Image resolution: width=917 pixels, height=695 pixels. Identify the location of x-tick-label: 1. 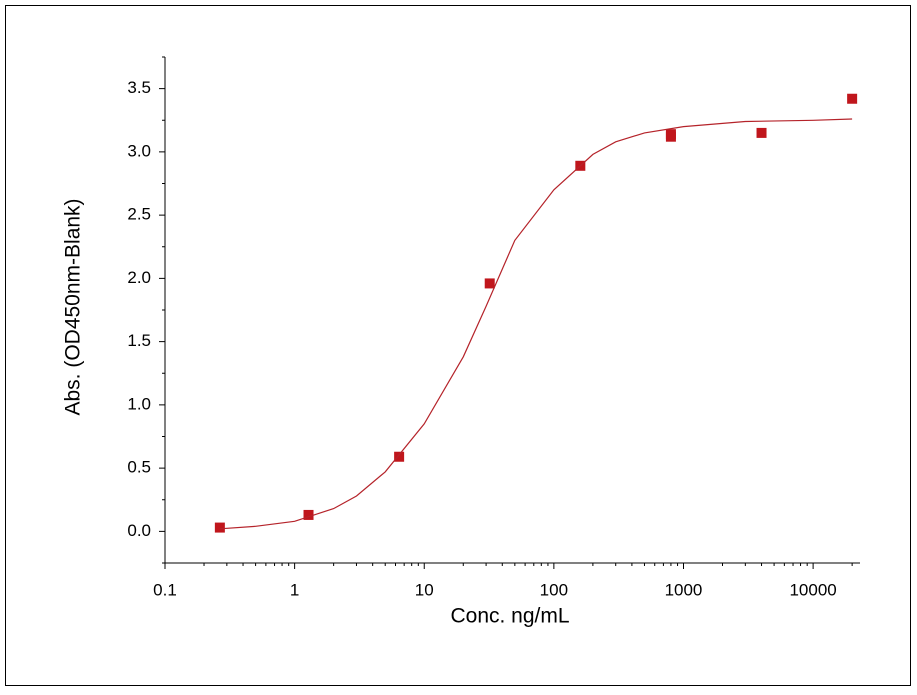
(294, 589).